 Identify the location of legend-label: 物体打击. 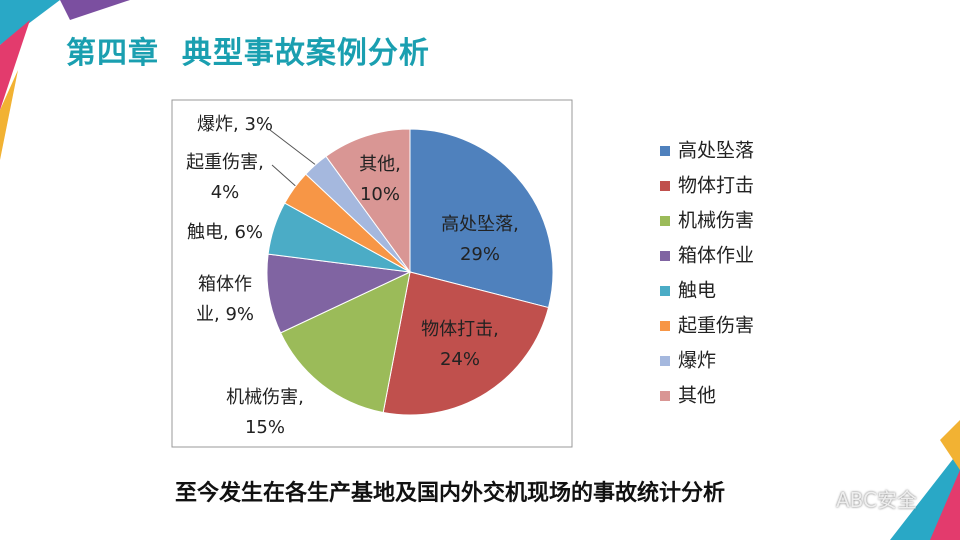
(716, 186).